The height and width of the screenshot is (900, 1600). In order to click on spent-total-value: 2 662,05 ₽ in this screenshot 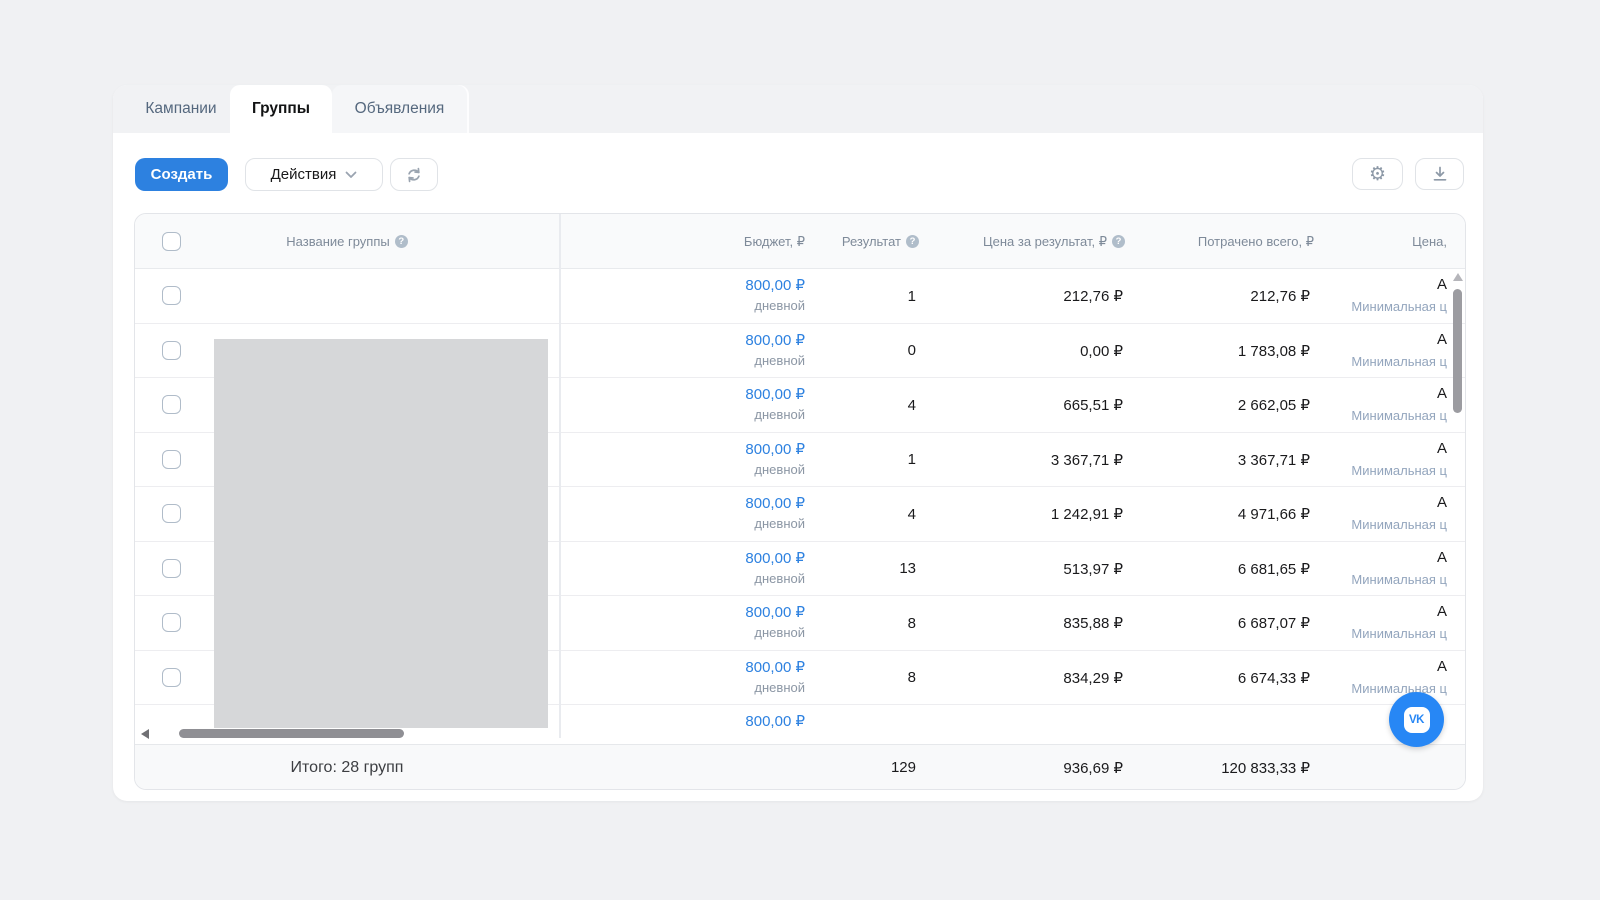, I will do `click(1273, 405)`.